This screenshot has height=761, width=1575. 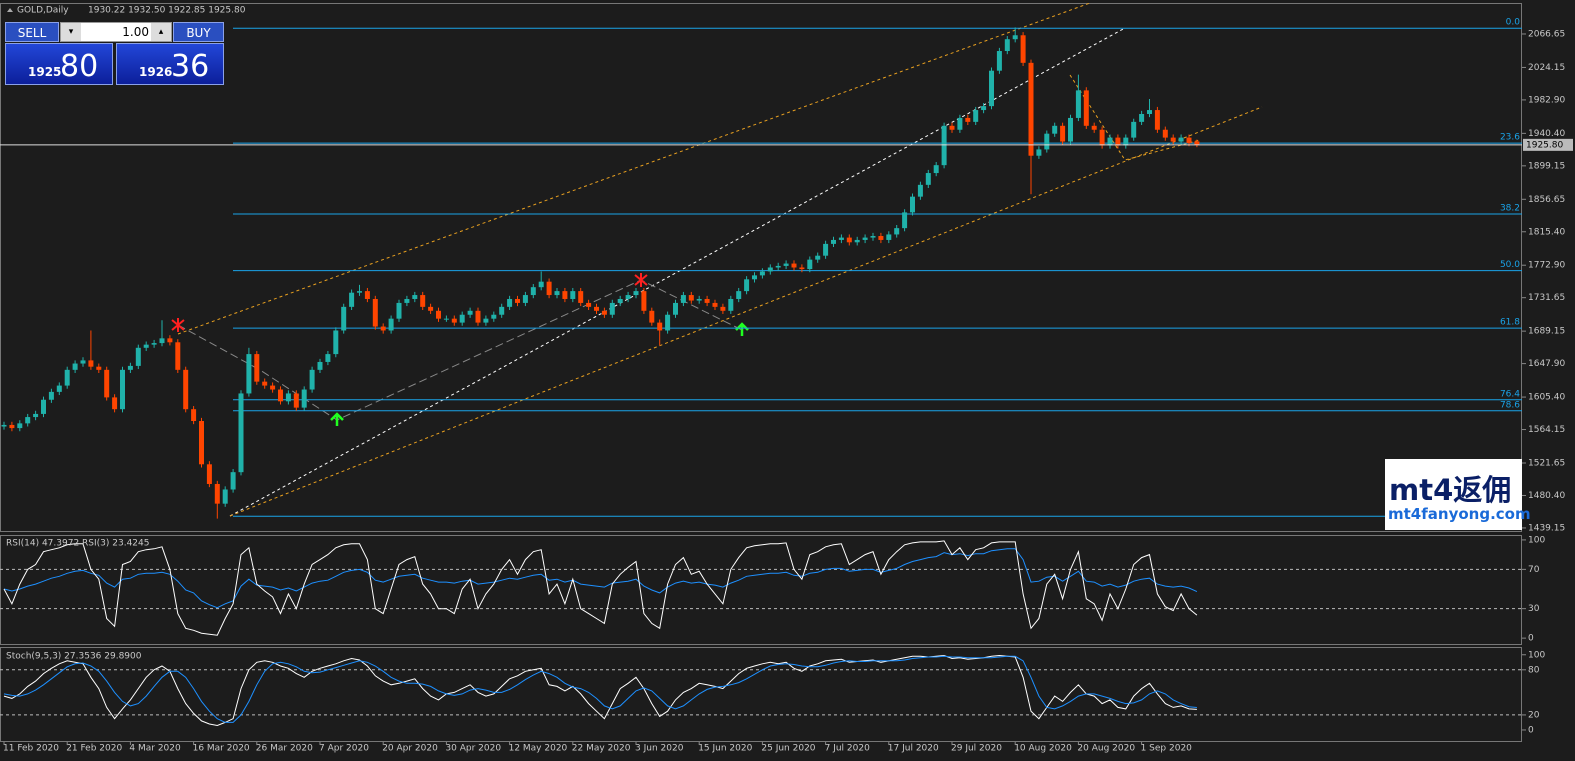 I want to click on bid-big: 1925, so click(x=45, y=72).